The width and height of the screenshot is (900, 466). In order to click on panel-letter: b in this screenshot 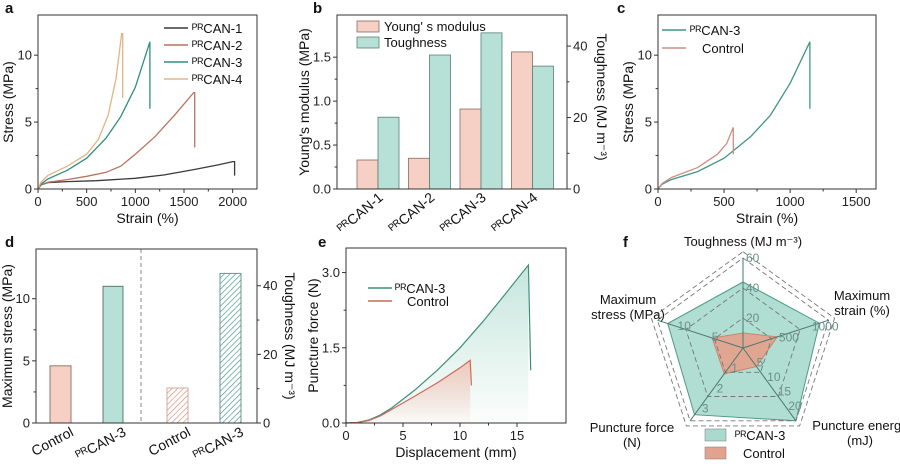, I will do `click(317, 8)`.